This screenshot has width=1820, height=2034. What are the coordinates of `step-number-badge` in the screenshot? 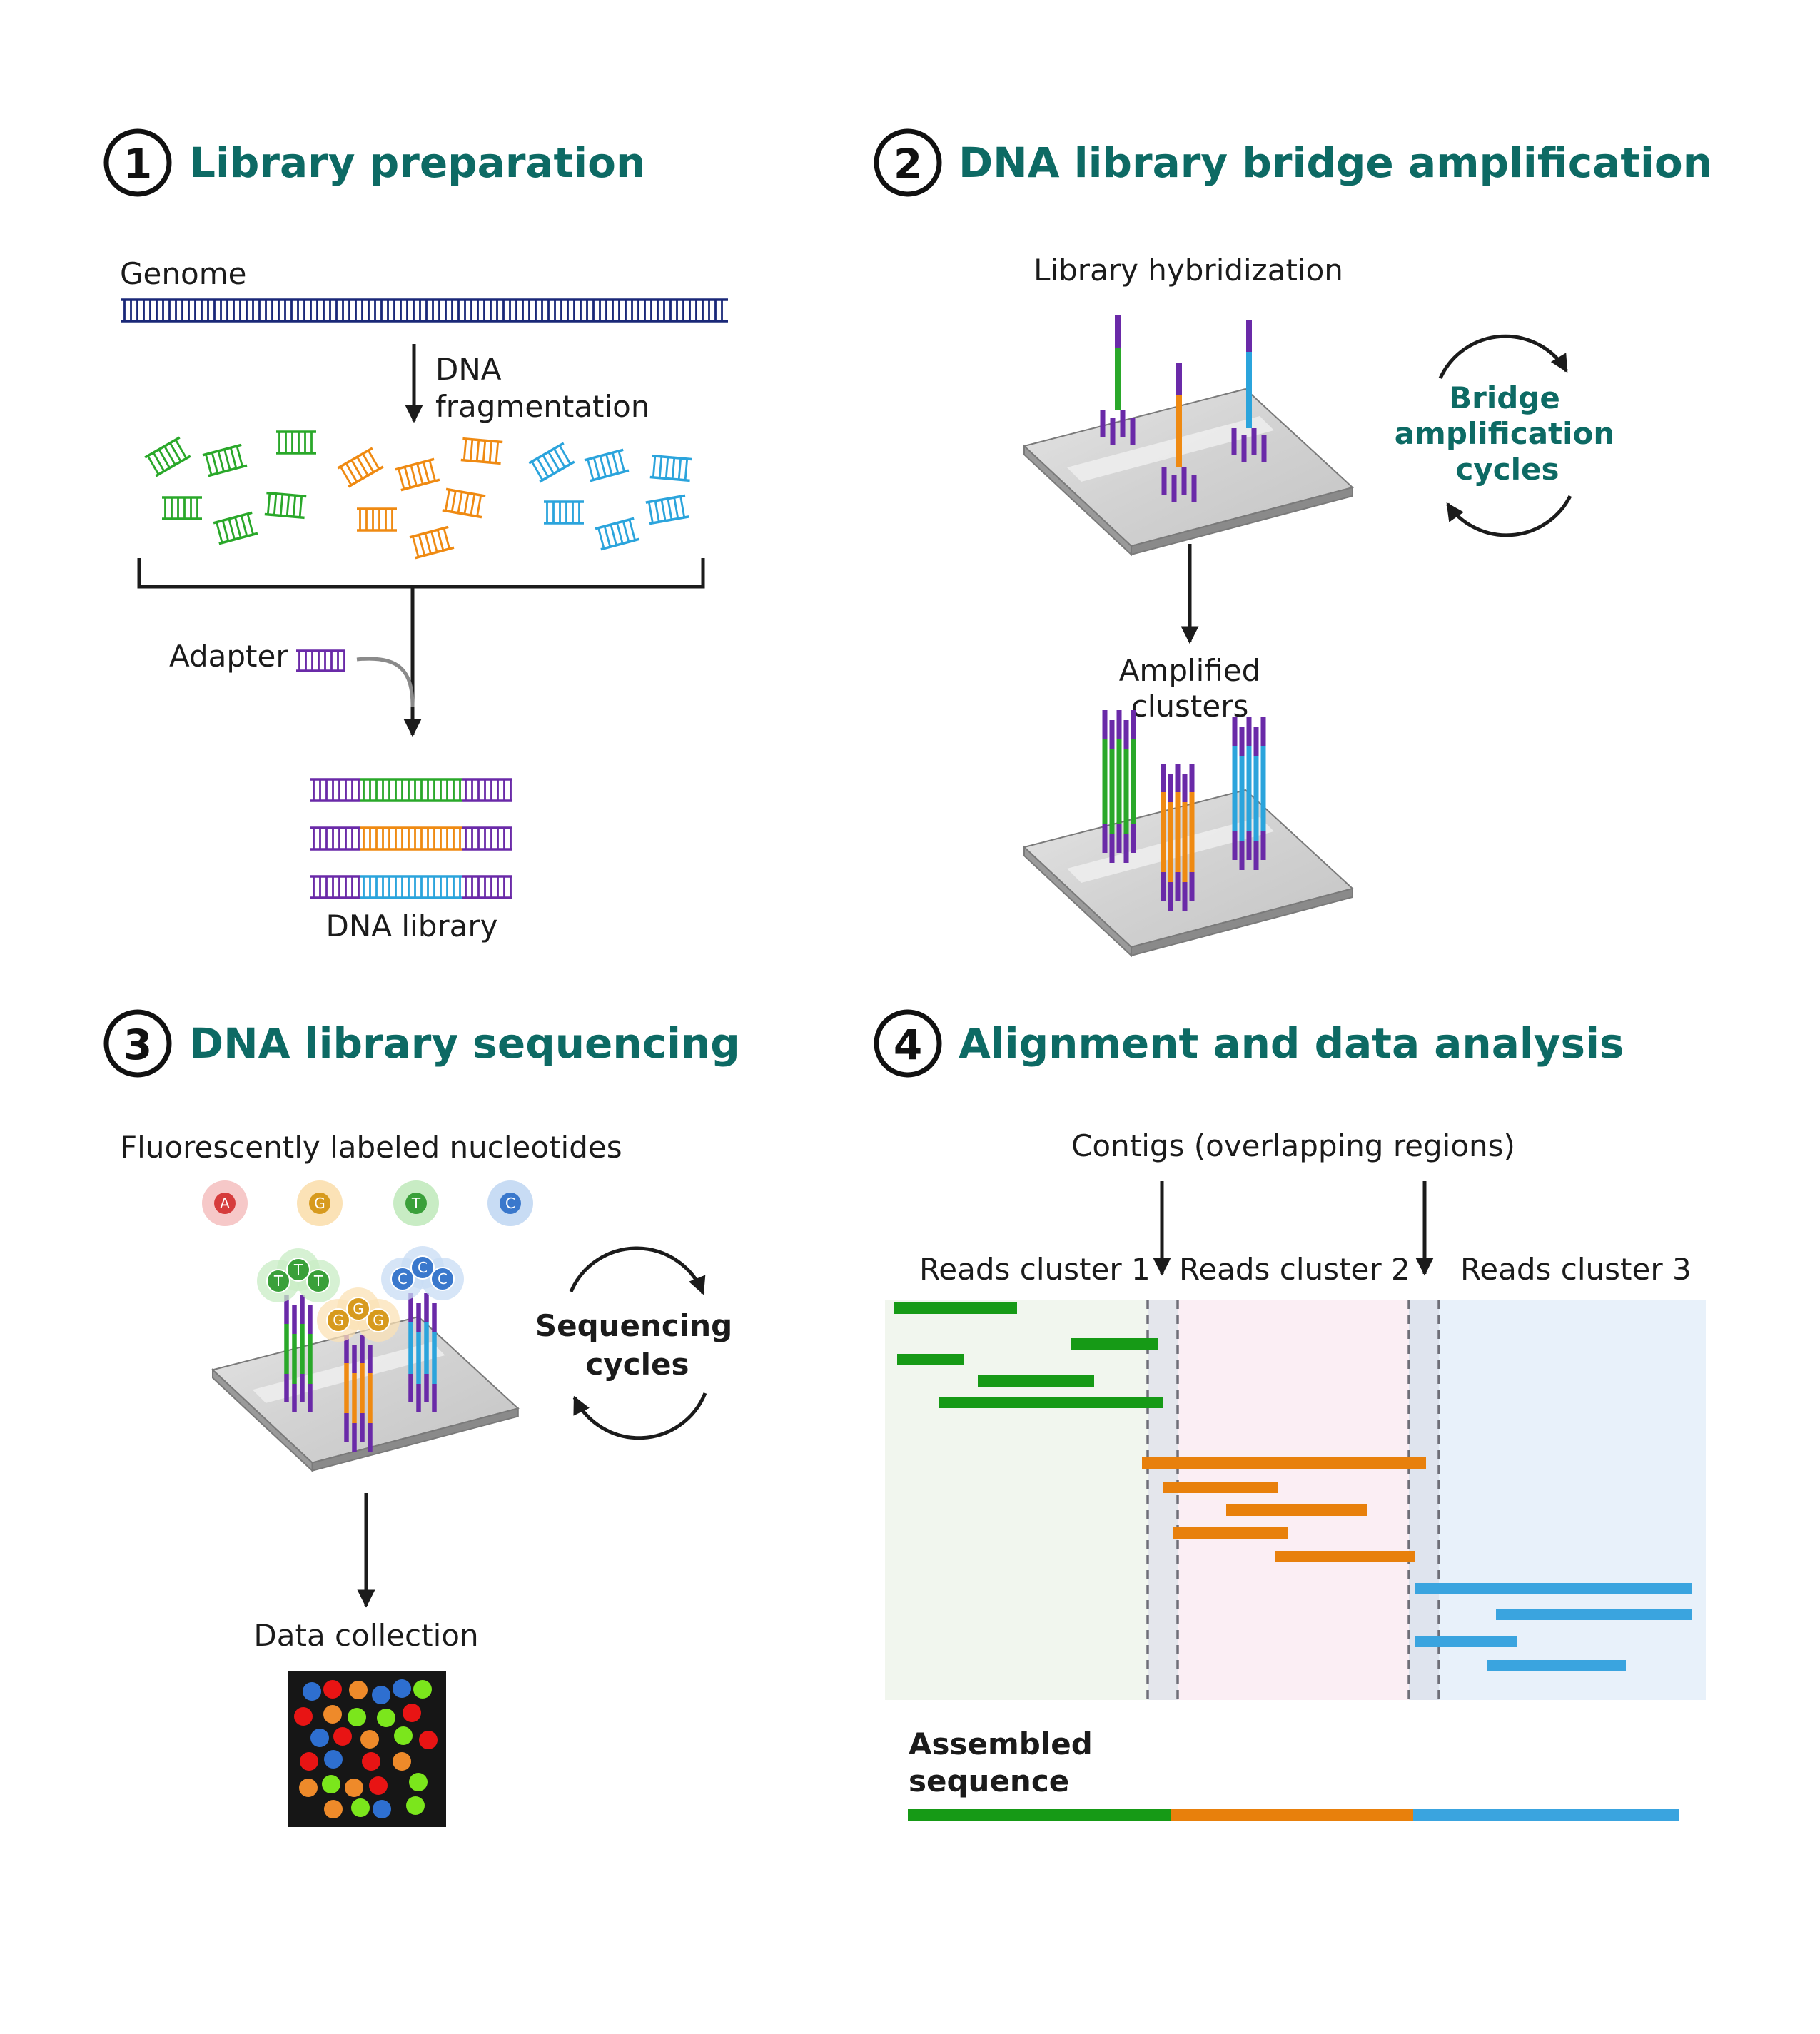 It's located at (137, 1043).